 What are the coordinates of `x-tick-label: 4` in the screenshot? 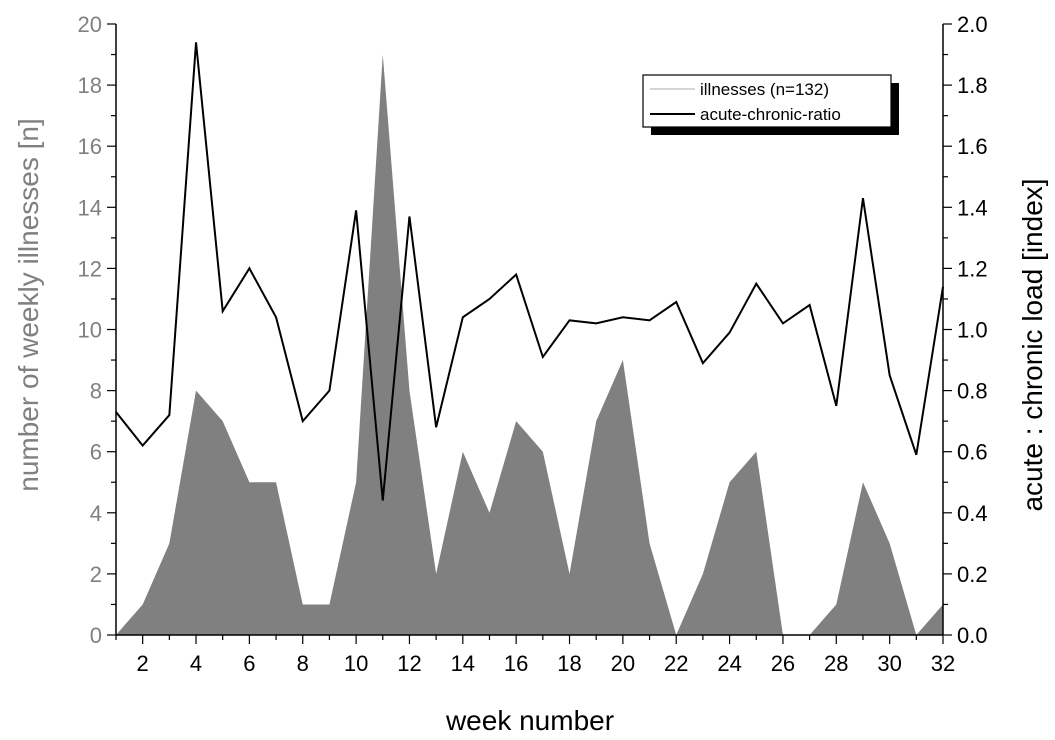 It's located at (196, 663).